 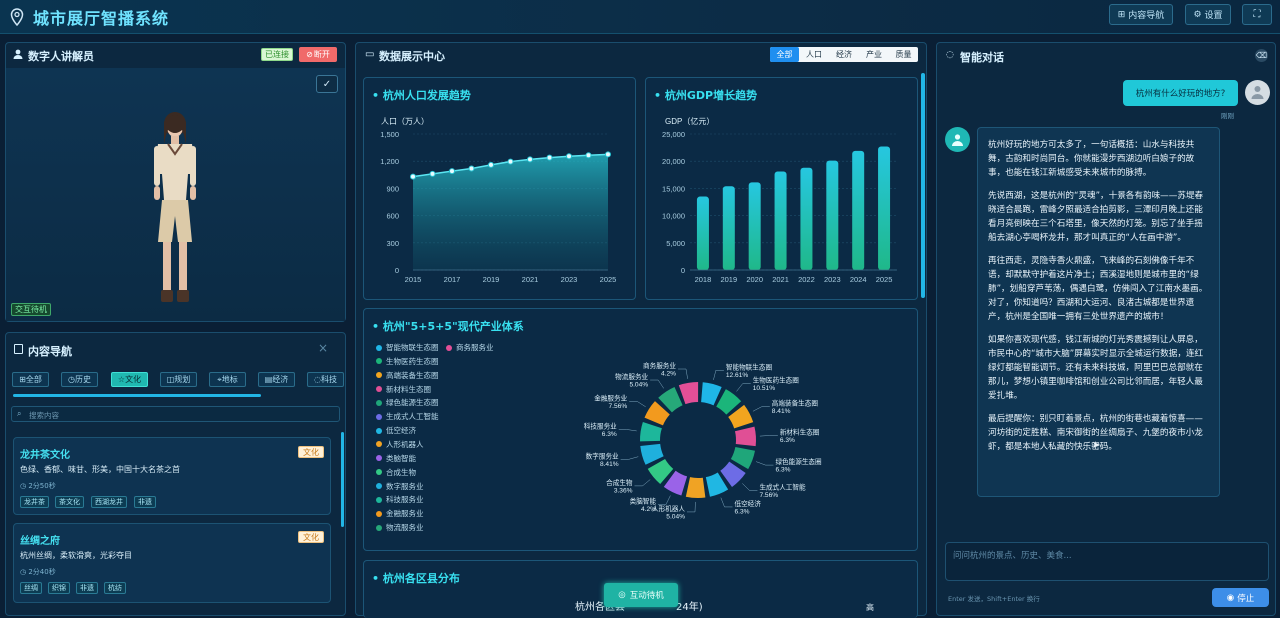 I want to click on filter-label: 历史, so click(x=82, y=379).